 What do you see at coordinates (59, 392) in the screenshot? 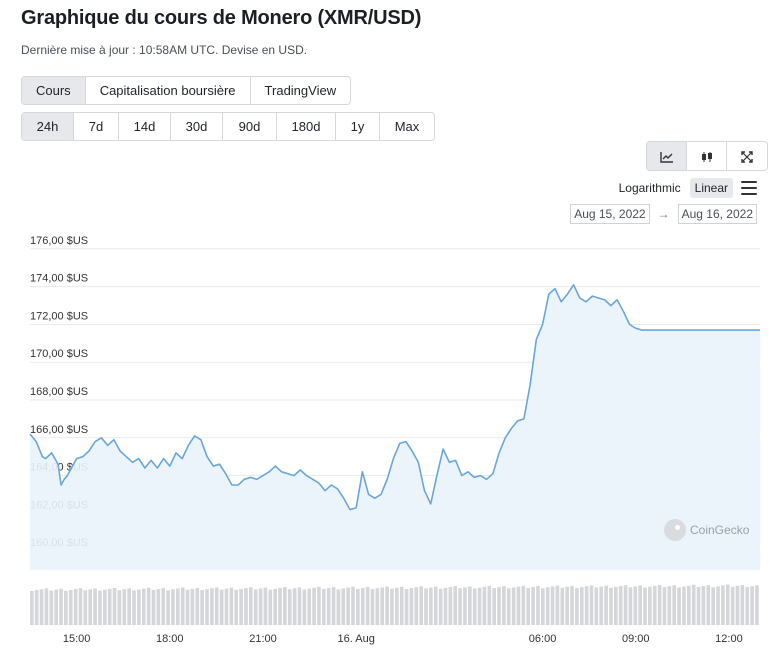
I see `y-tick-label: 168,00 $US` at bounding box center [59, 392].